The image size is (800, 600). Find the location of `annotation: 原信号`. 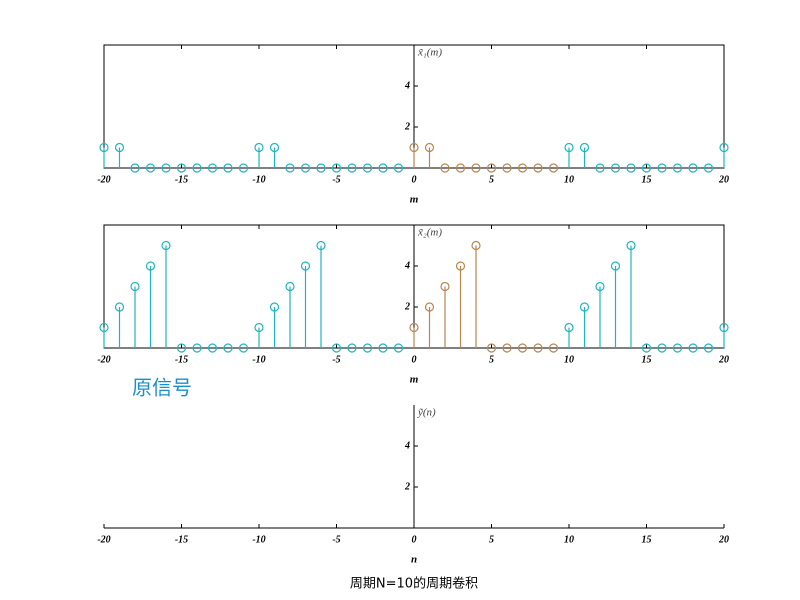

annotation: 原信号 is located at coordinates (162, 388).